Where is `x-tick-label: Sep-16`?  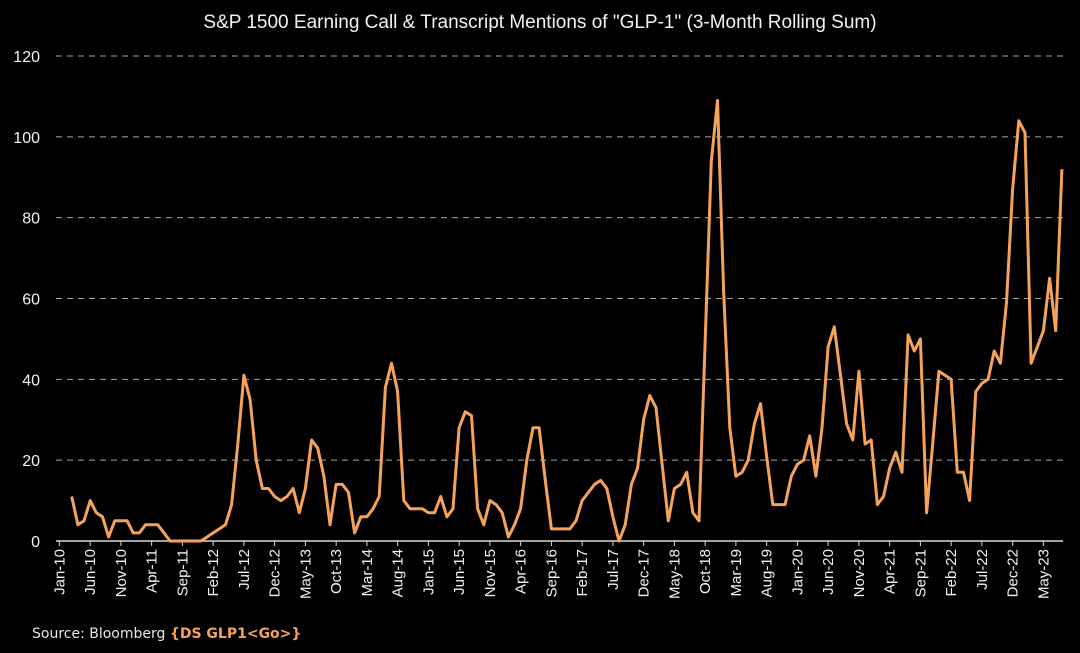 x-tick-label: Sep-16 is located at coordinates (551, 573).